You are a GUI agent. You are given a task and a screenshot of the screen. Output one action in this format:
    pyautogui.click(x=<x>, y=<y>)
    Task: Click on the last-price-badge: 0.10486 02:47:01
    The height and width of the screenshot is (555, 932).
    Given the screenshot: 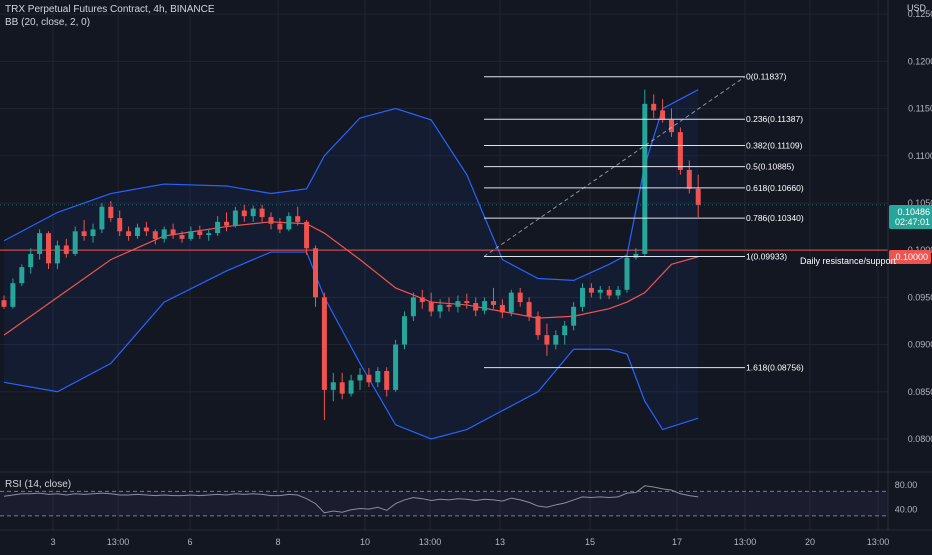 What is the action you would take?
    pyautogui.click(x=910, y=217)
    